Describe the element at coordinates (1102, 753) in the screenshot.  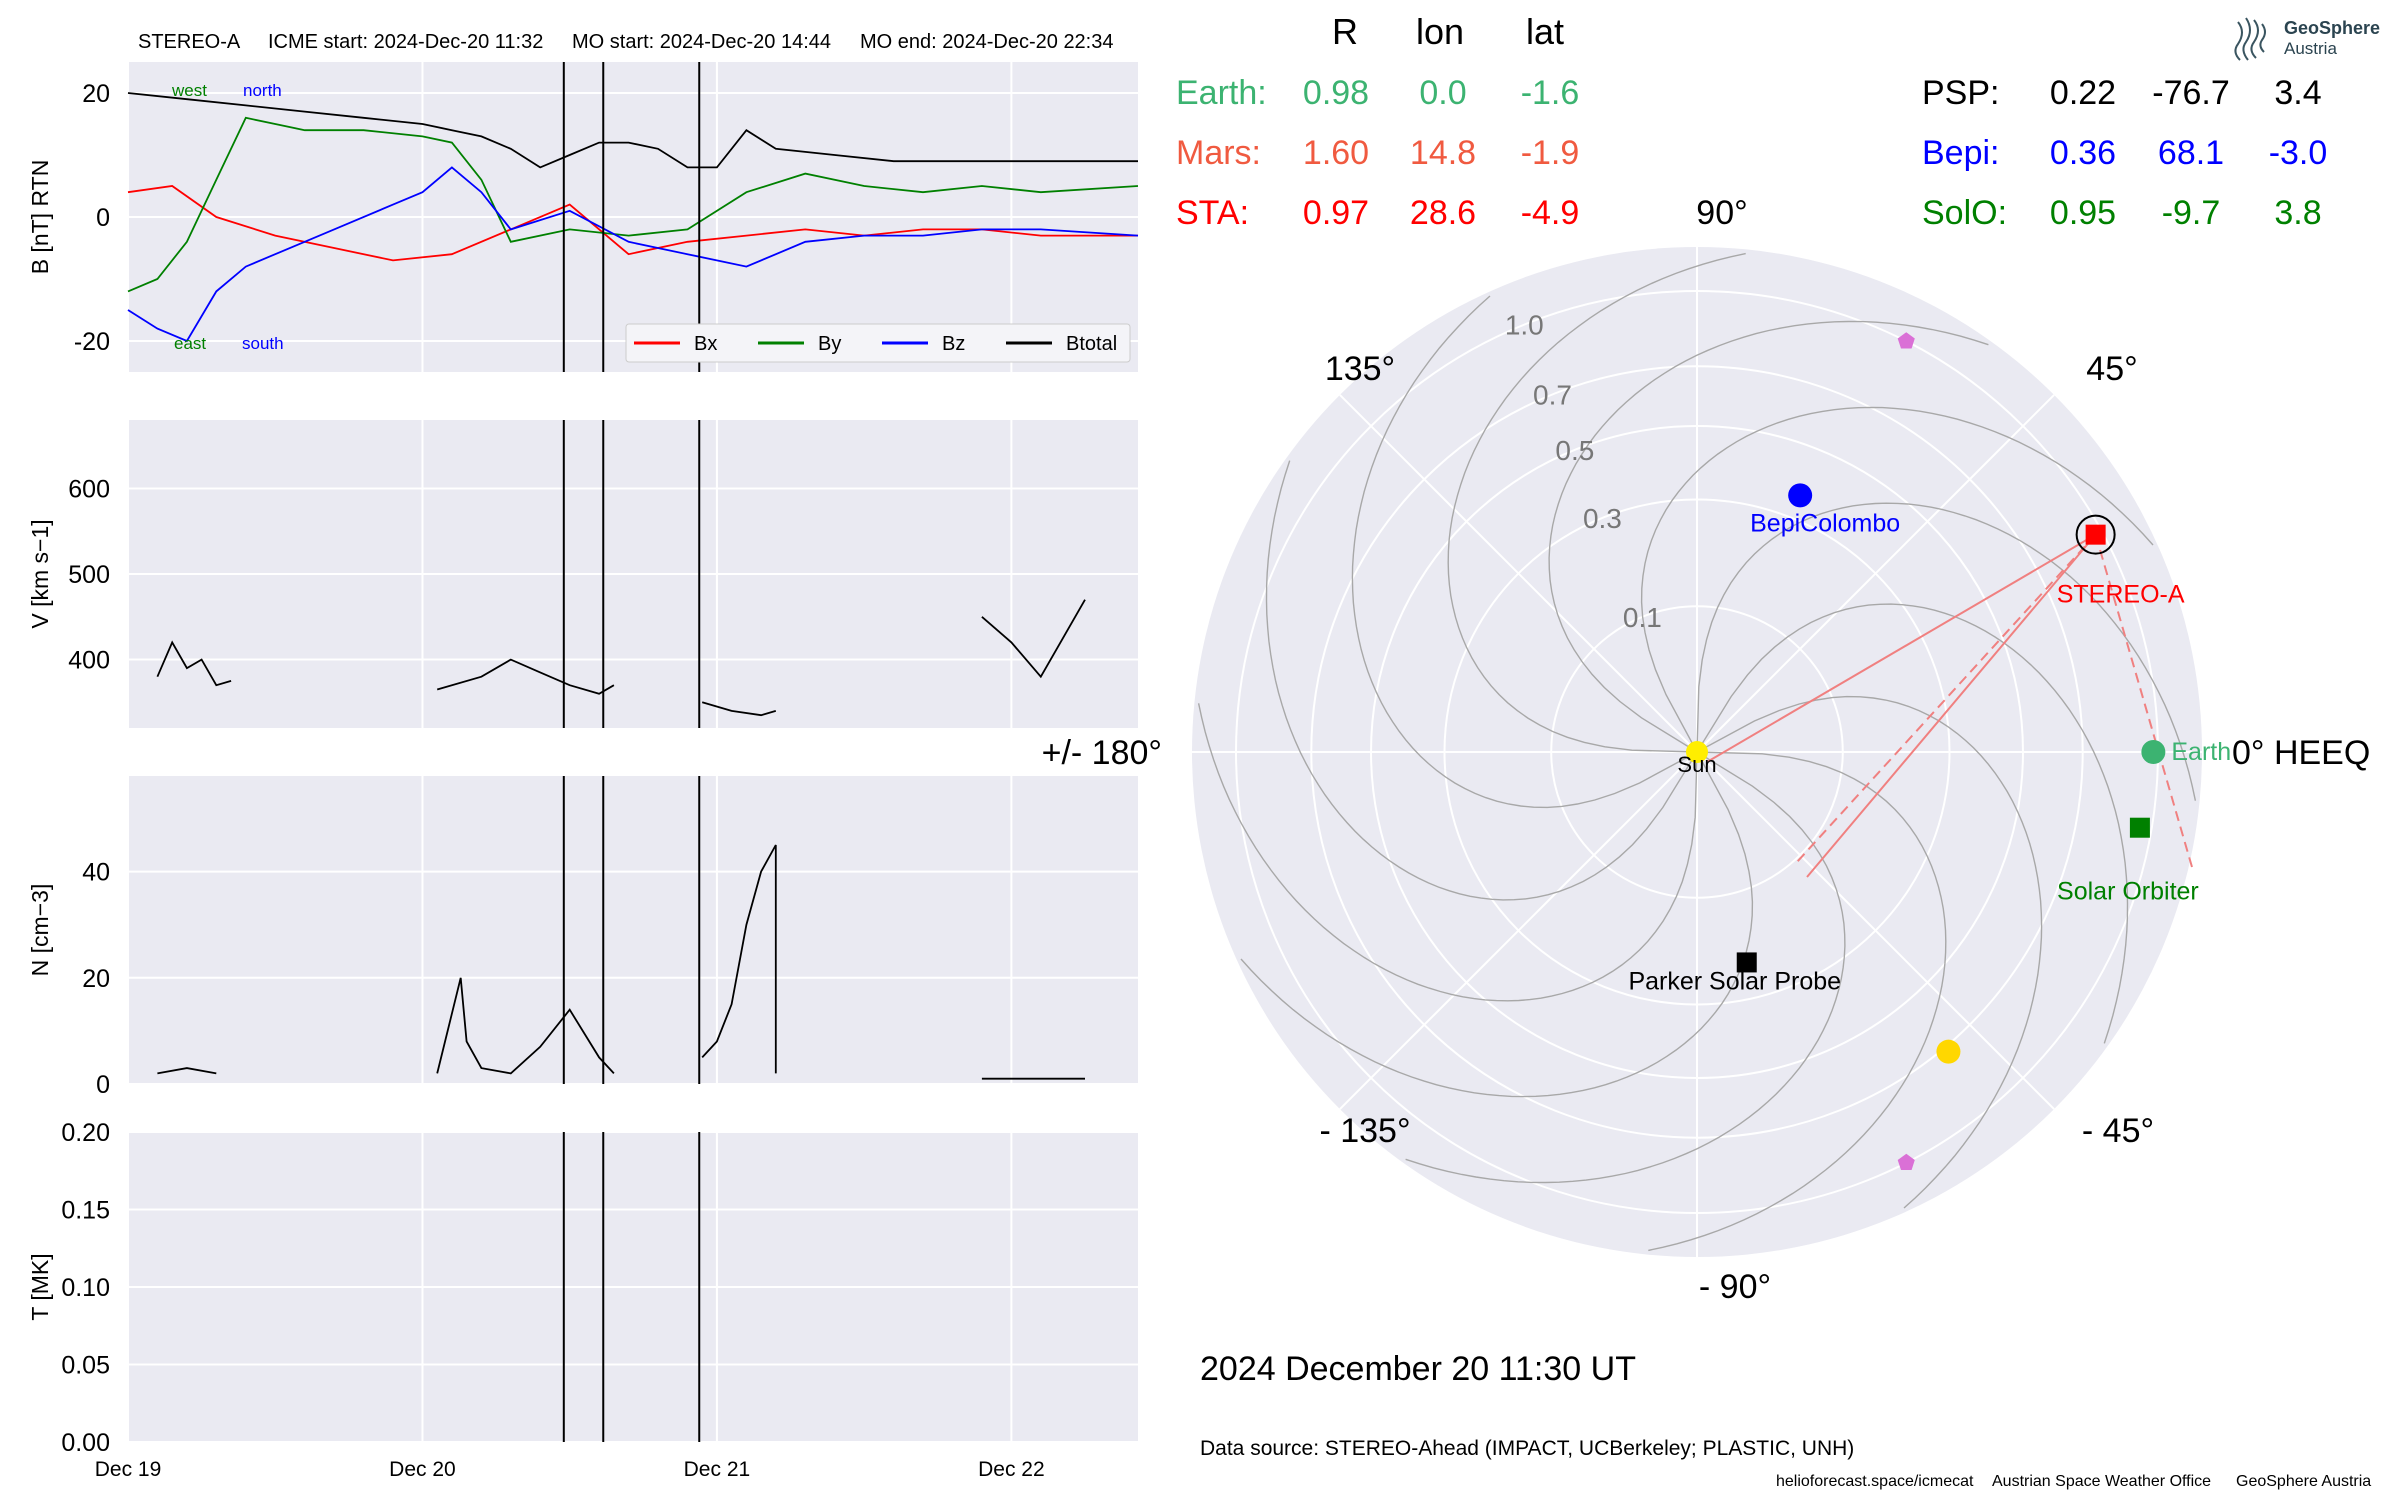
I see `angle-label: +/- 180°` at that location.